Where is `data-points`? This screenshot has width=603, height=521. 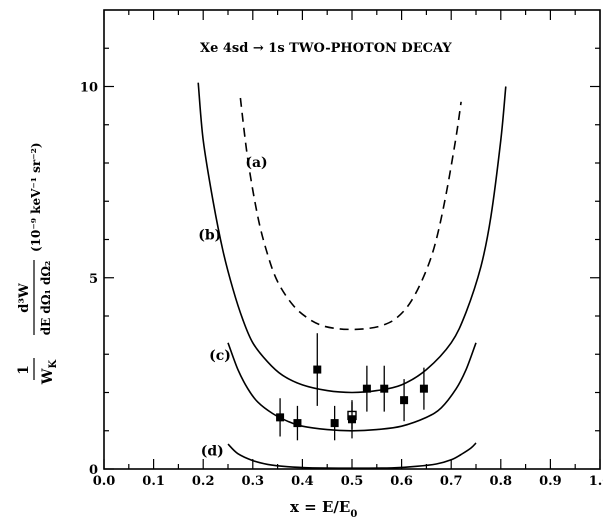 data-points is located at coordinates (352, 386).